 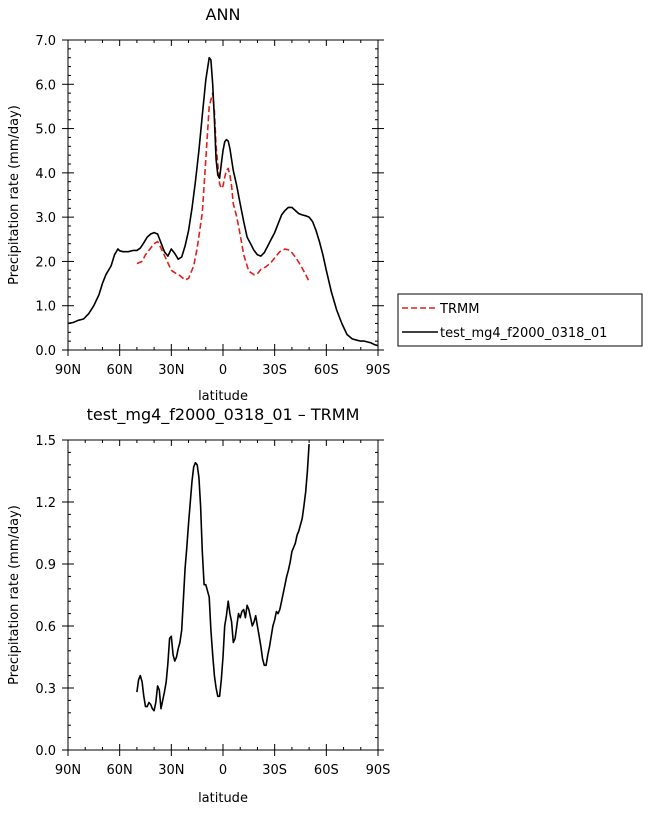 What do you see at coordinates (45, 565) in the screenshot?
I see `y-tick-label: 0.9` at bounding box center [45, 565].